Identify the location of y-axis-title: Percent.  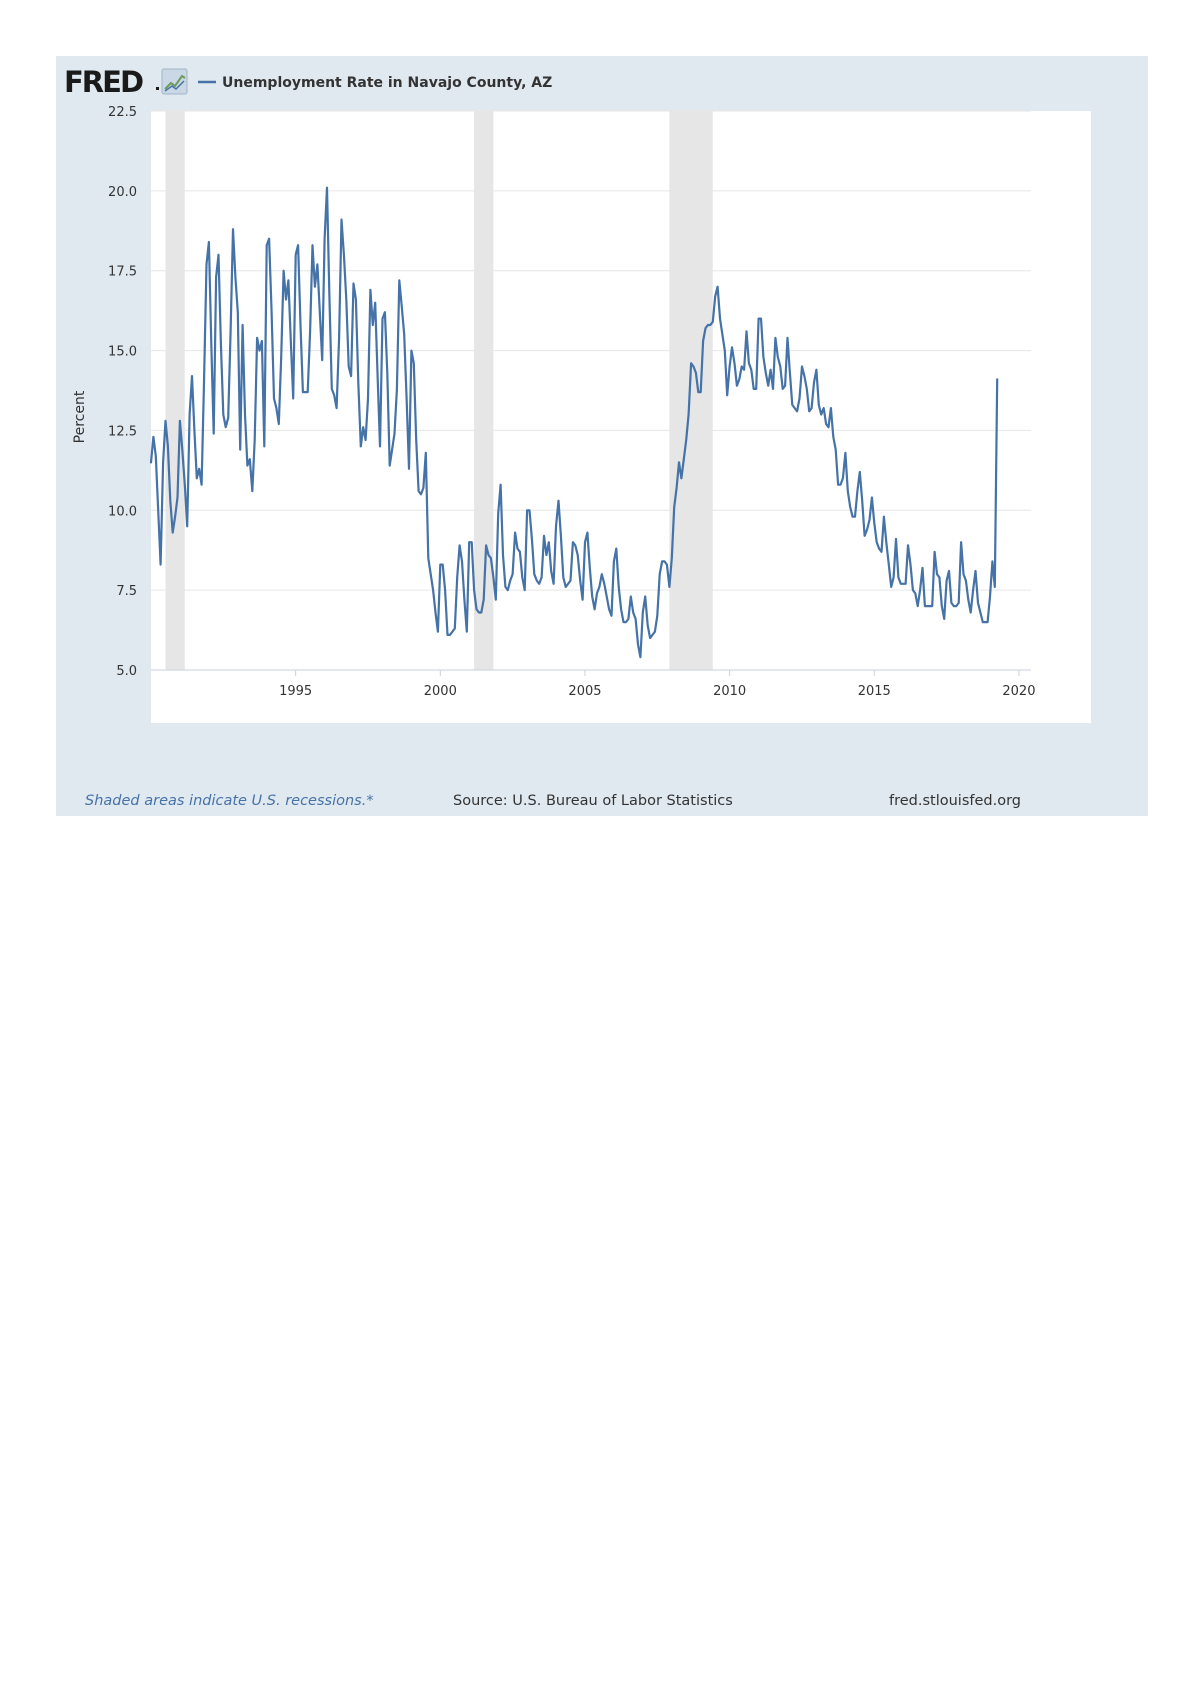
(80, 416).